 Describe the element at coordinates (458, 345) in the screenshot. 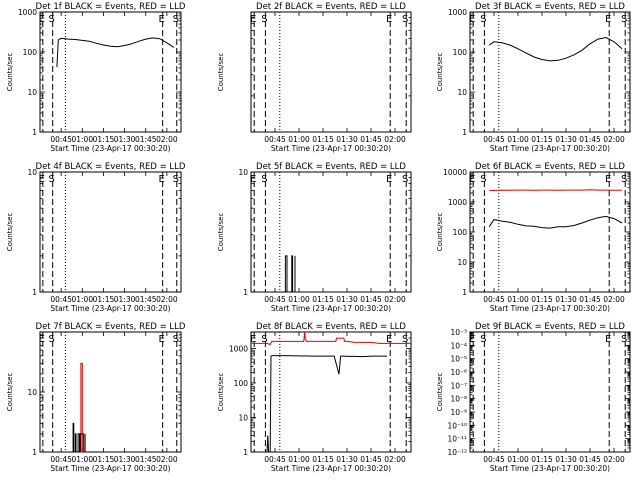

I see `y-tick-label: 10⁻⁴` at that location.